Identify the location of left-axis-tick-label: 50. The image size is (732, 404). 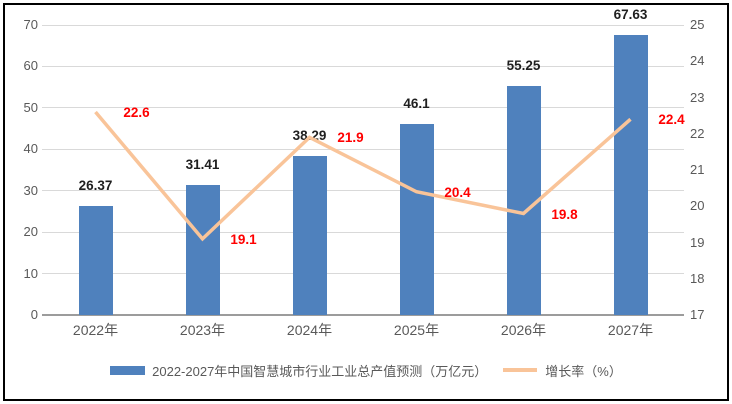
(30, 107).